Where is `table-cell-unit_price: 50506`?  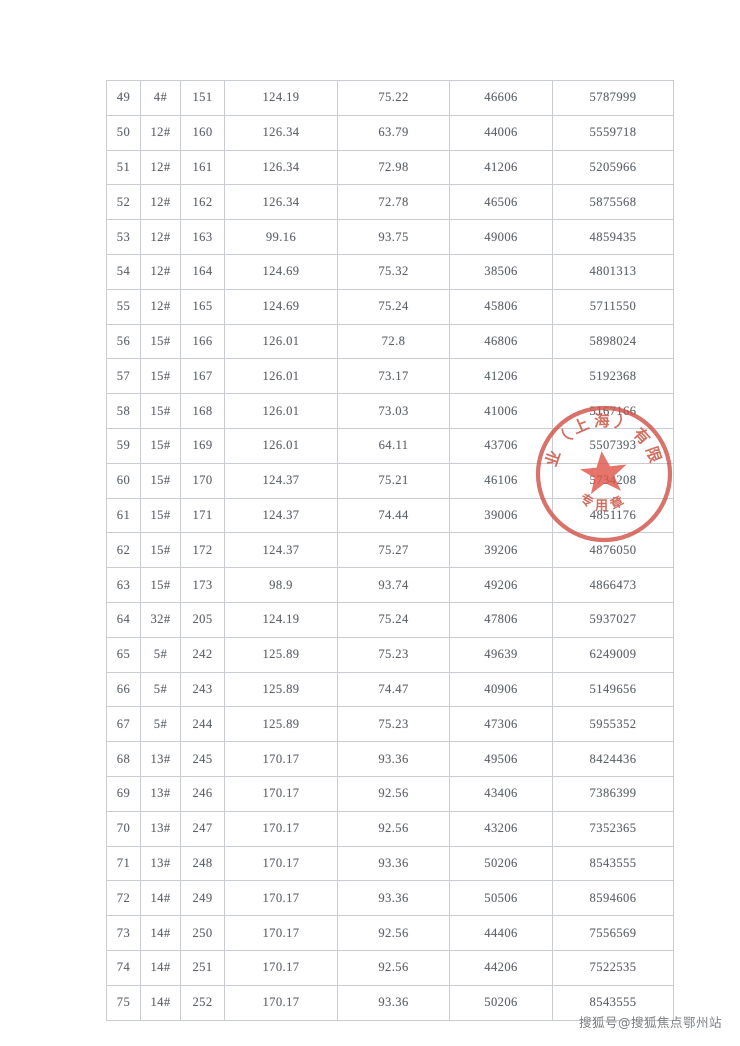
table-cell-unit_price: 50506 is located at coordinates (501, 898).